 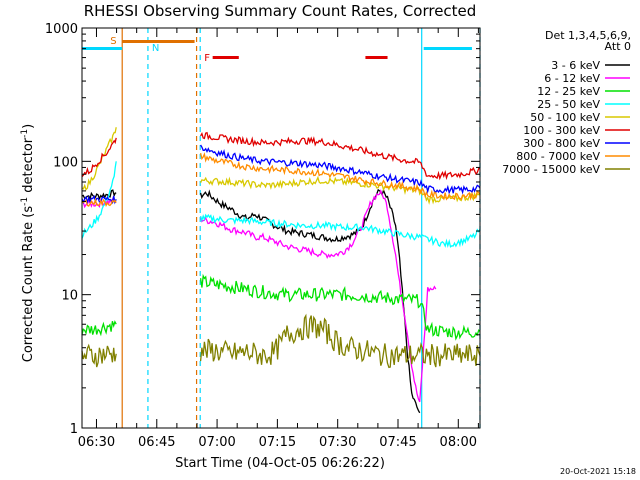 I want to click on y-axis-label-mid: detector, so click(x=28, y=167).